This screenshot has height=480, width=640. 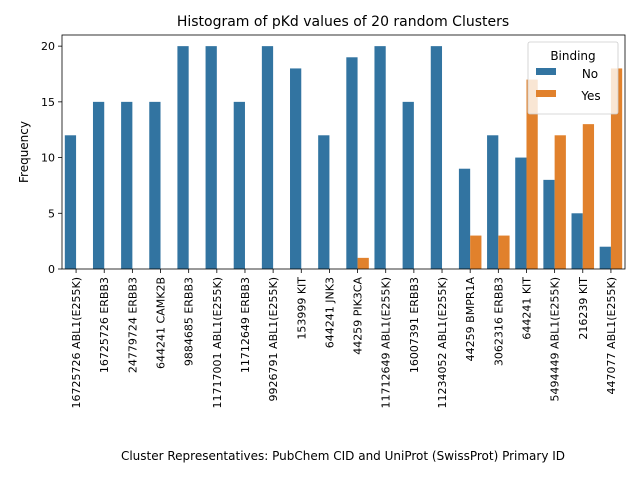 I want to click on y-axis-label: Frequency, so click(x=24, y=152).